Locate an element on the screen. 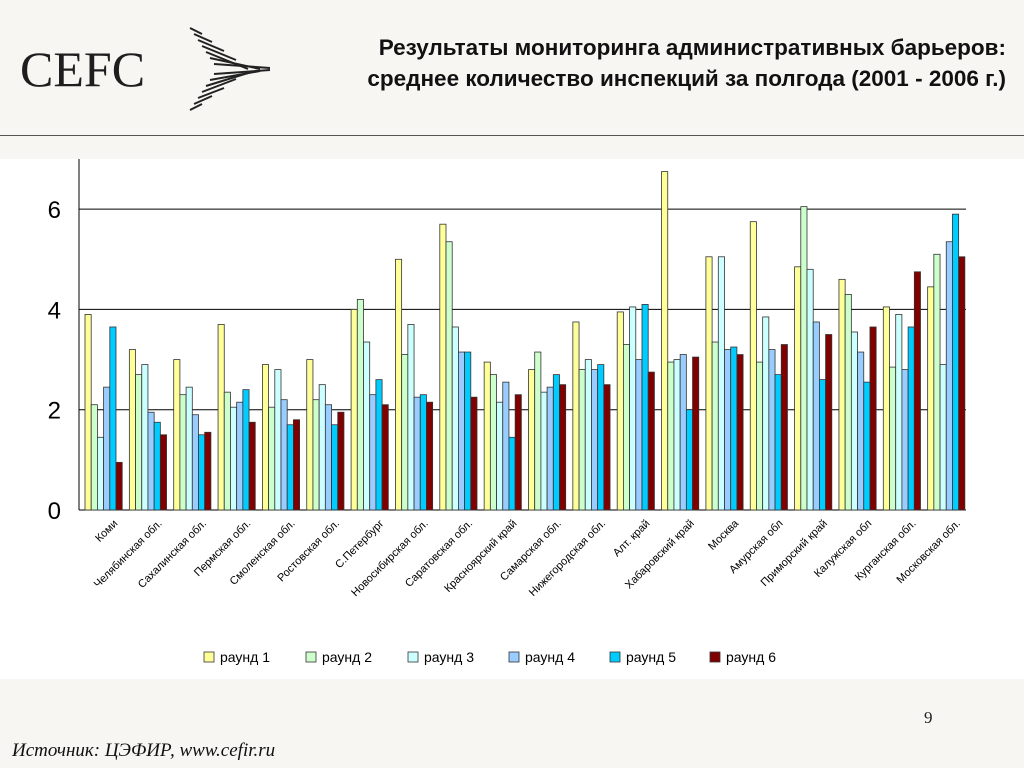 This screenshot has width=1024, height=768. header-divider is located at coordinates (512, 135).